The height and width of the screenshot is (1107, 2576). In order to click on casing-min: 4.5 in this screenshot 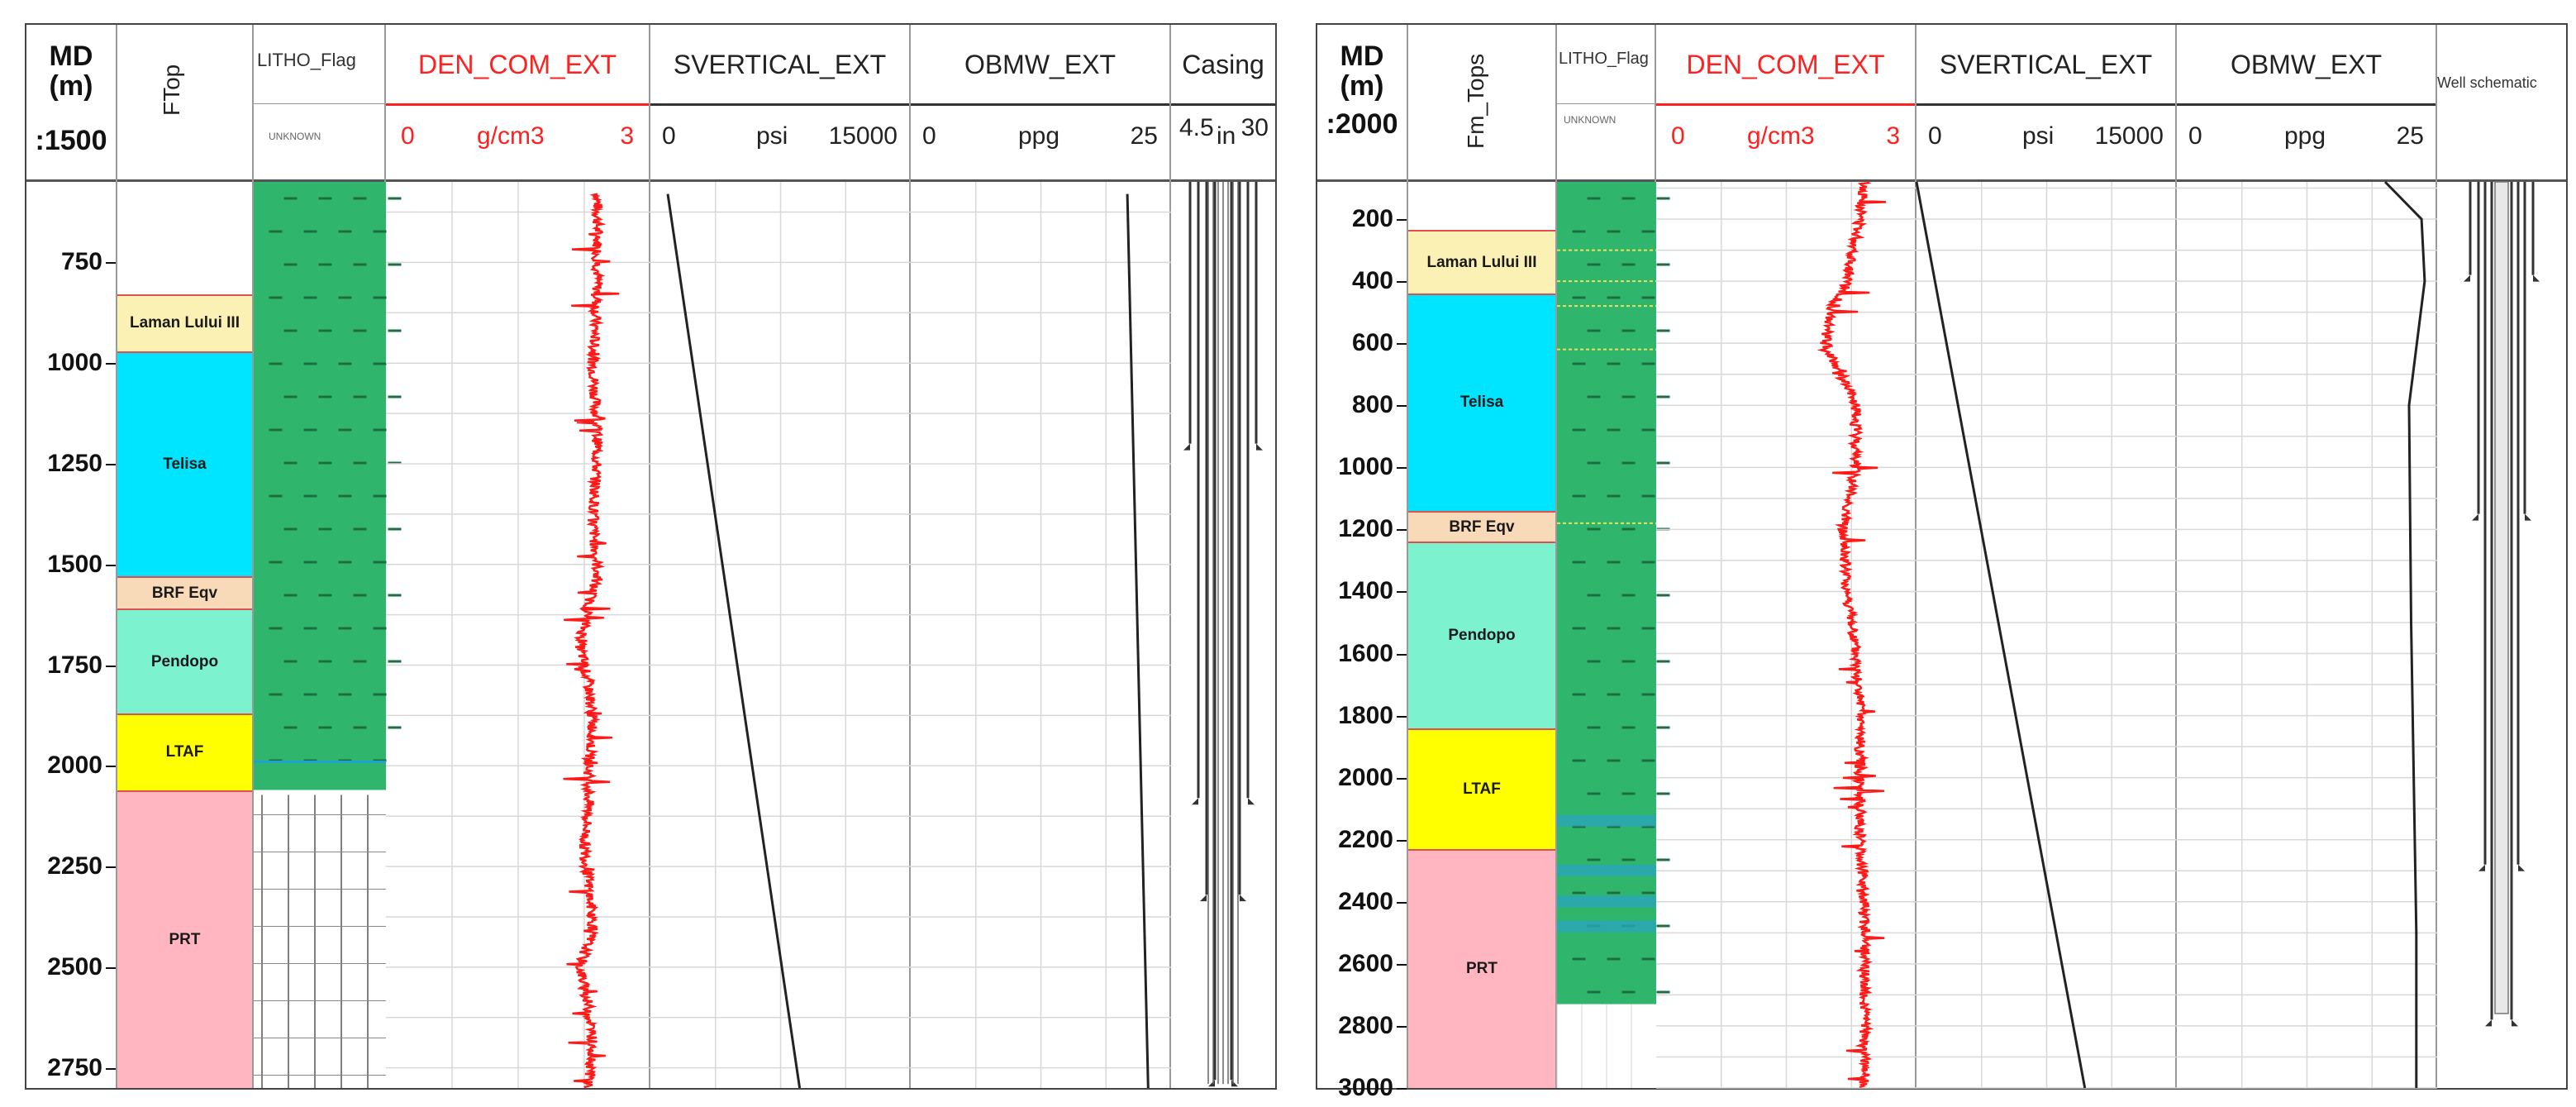, I will do `click(1197, 127)`.